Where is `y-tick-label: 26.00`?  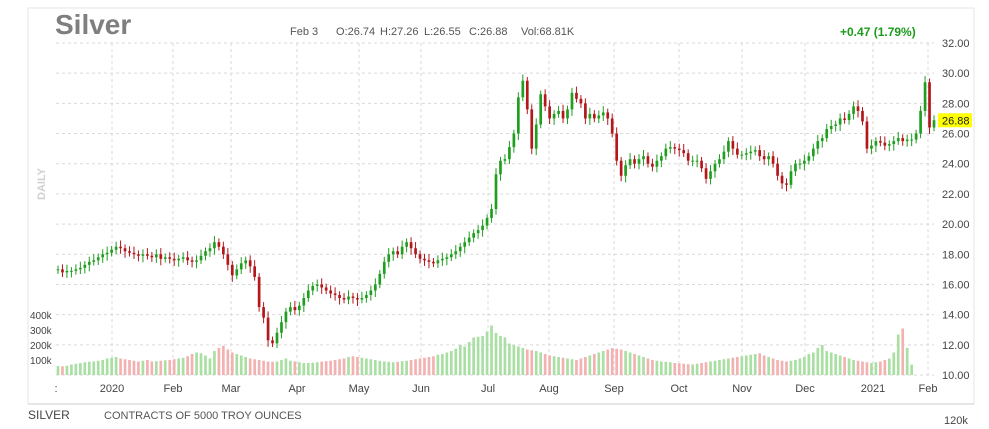
y-tick-label: 26.00 is located at coordinates (956, 135).